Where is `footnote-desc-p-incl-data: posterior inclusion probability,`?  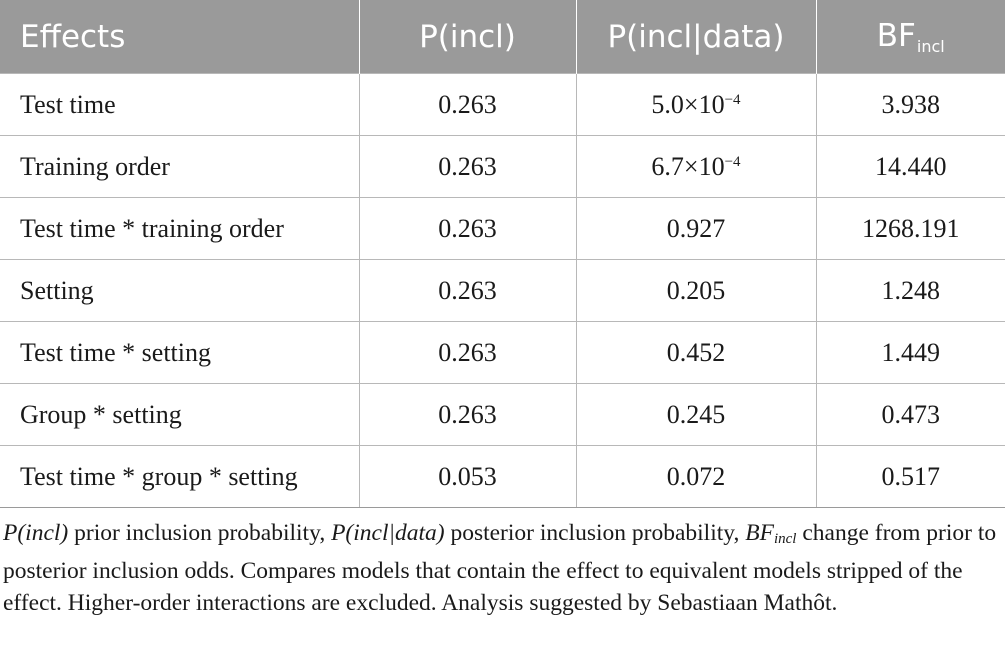 footnote-desc-p-incl-data: posterior inclusion probability, is located at coordinates (595, 533).